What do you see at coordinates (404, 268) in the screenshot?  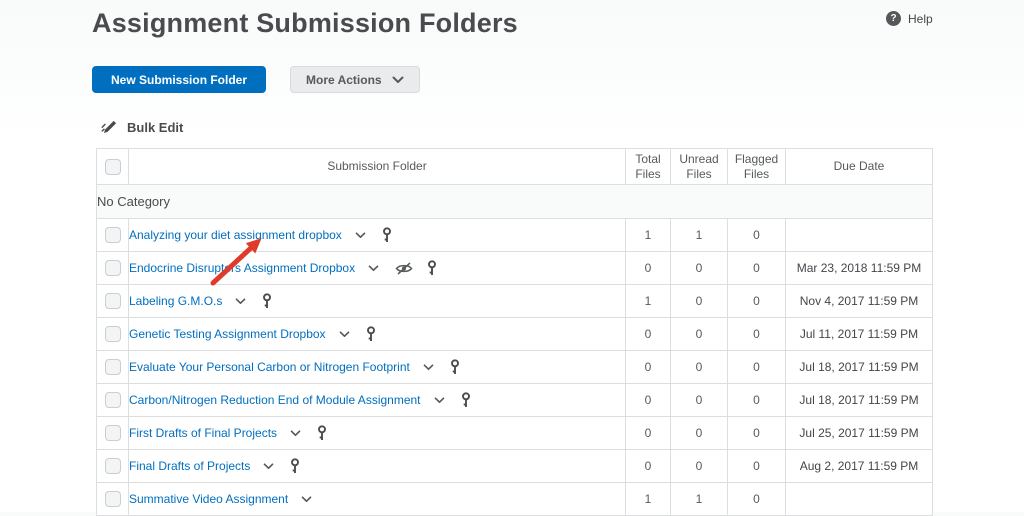 I see `hidden-eye-slash-icon` at bounding box center [404, 268].